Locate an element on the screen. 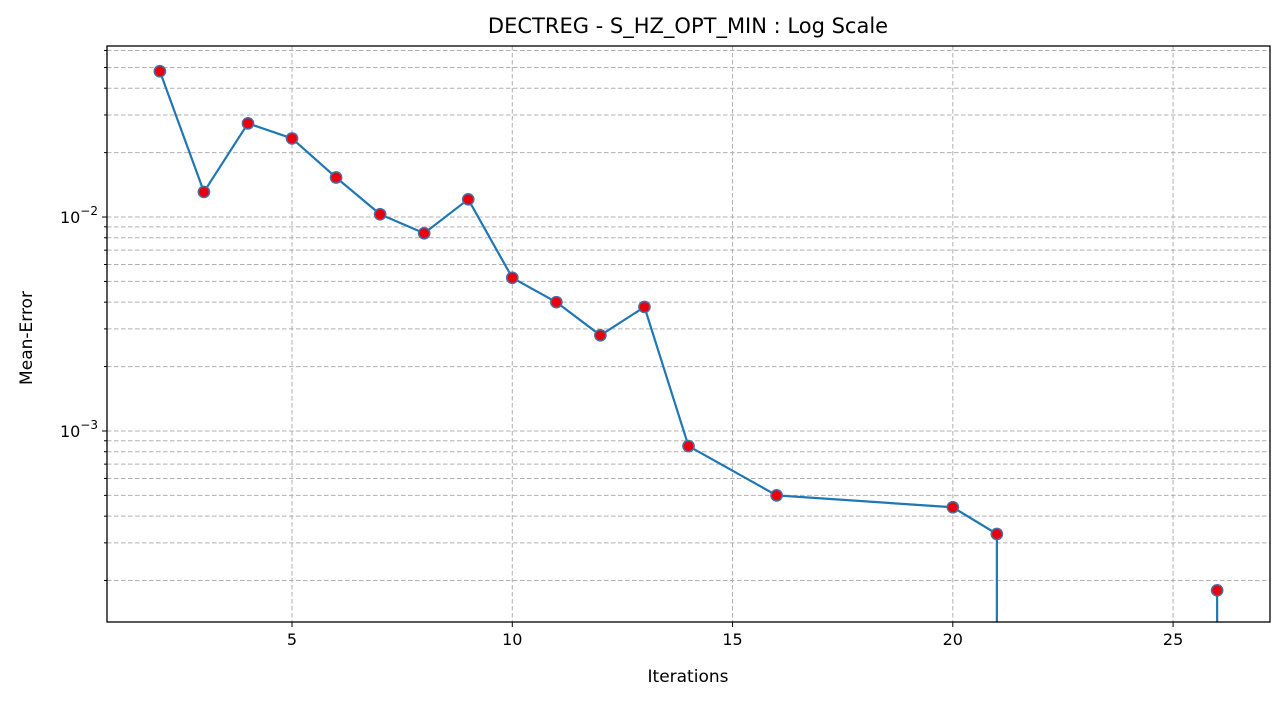  x-tick-label: 10 is located at coordinates (512, 639).